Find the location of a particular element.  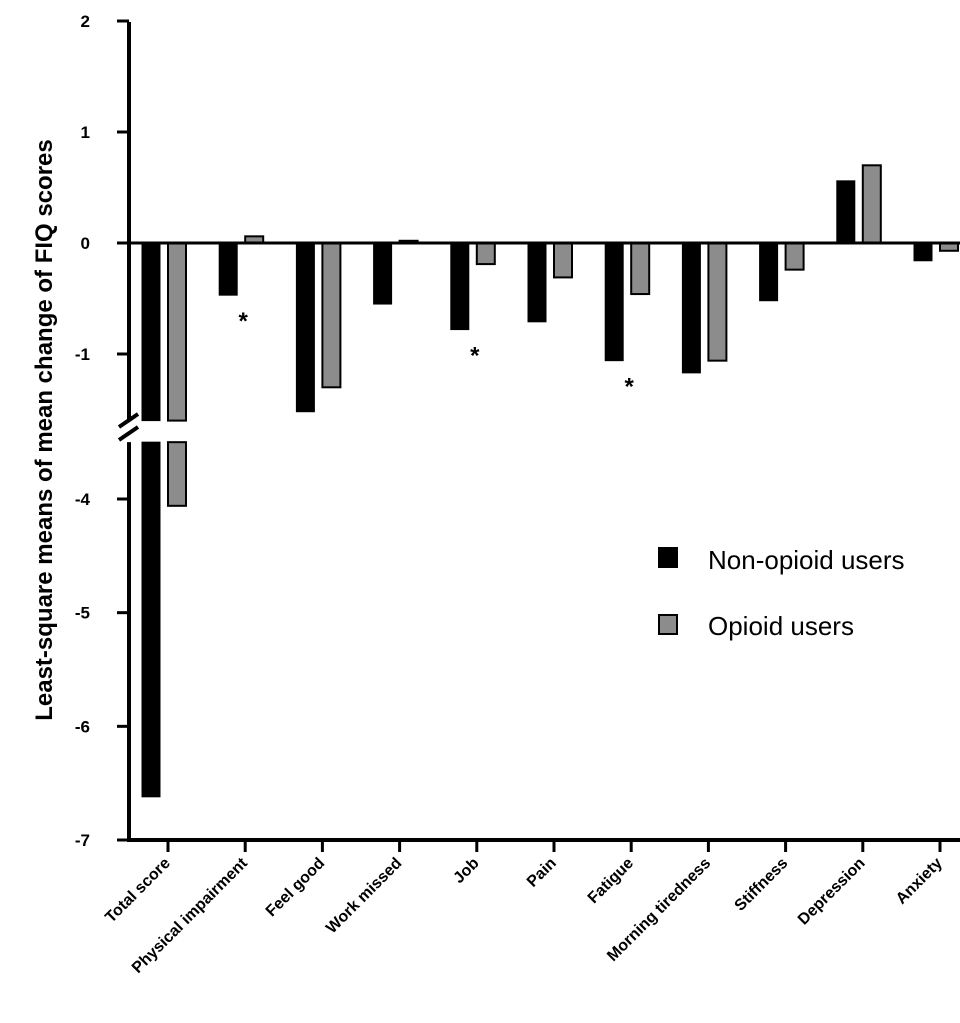

legend-swatch-non-opioid is located at coordinates (668, 557).